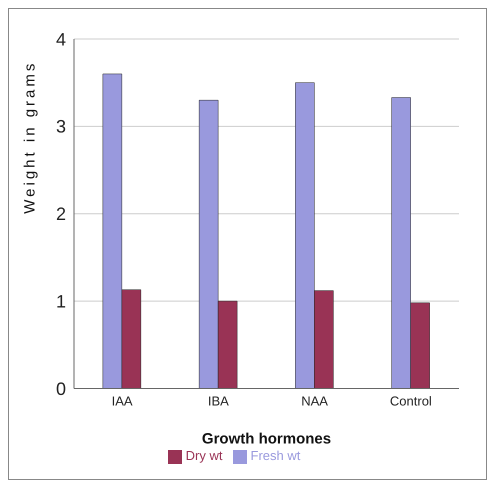 This screenshot has width=495, height=489. What do you see at coordinates (61, 301) in the screenshot?
I see `y-tick-label: 1` at bounding box center [61, 301].